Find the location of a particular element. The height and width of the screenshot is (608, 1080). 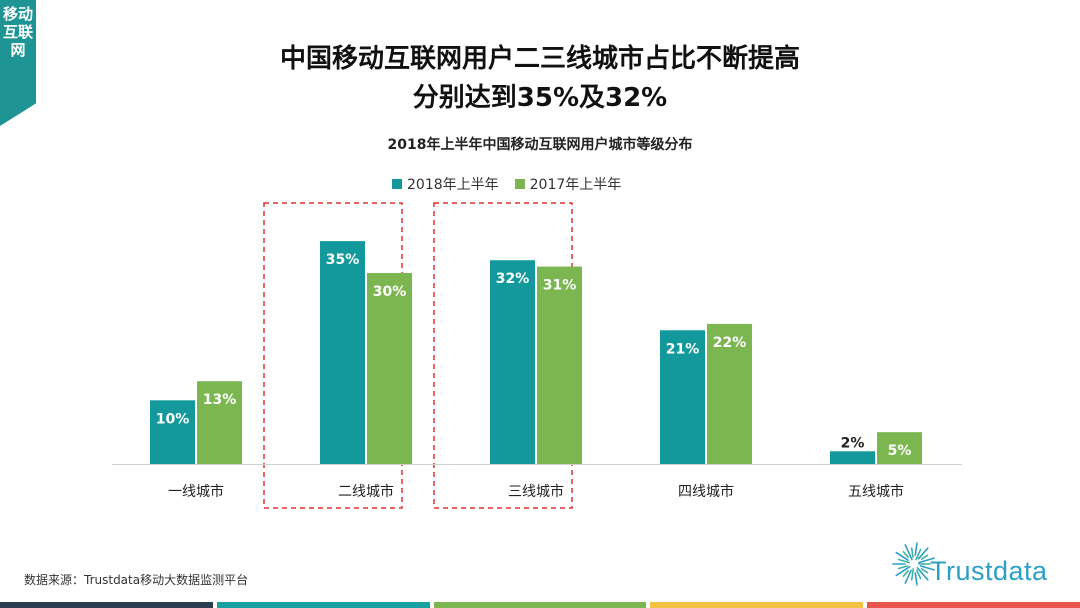

legend-item-2018: 2018年上半年 is located at coordinates (445, 184).